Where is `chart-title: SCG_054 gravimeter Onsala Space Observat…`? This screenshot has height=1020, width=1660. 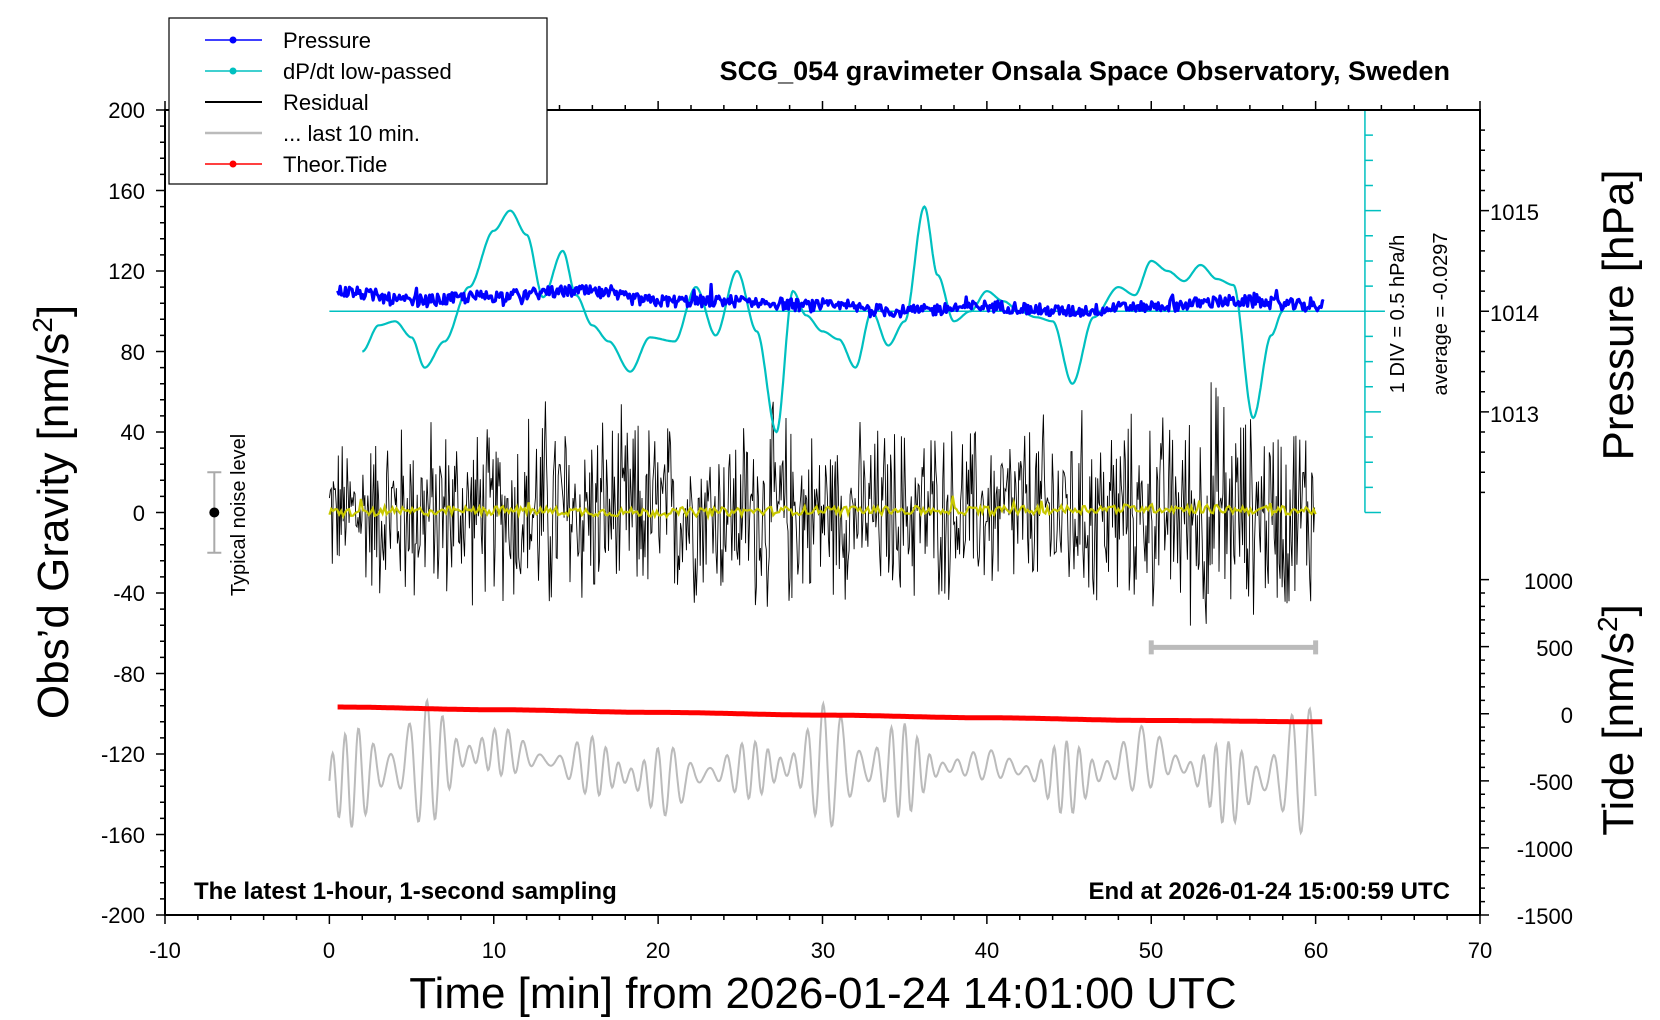
chart-title: SCG_054 gravimeter Onsala Space Observat… is located at coordinates (1085, 71).